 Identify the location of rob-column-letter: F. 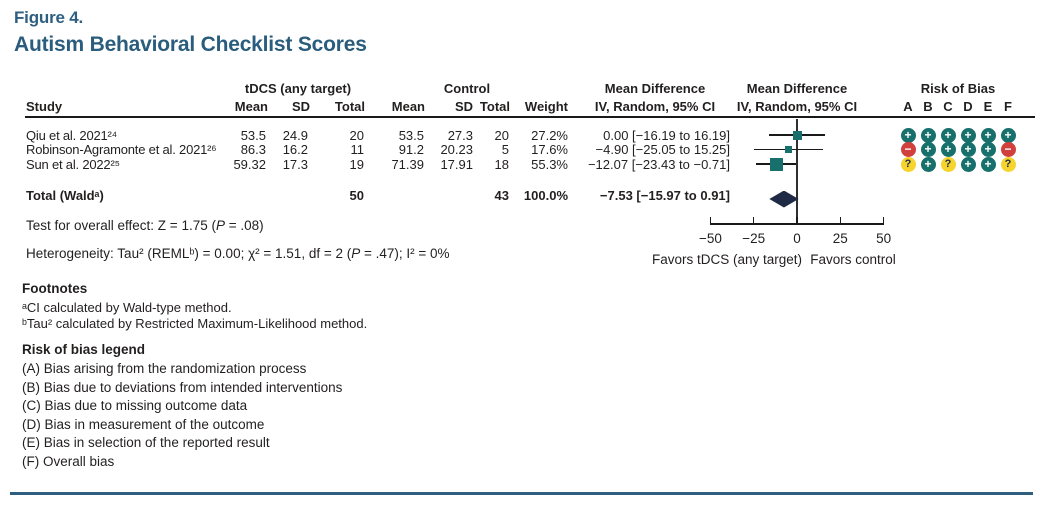
(1008, 106).